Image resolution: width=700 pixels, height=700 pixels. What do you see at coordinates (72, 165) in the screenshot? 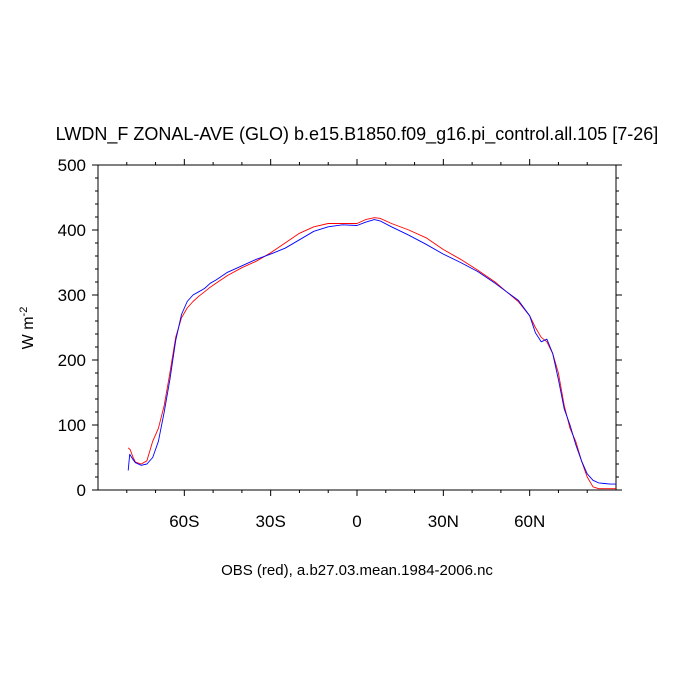
I see `y-tick-label: 500` at bounding box center [72, 165].